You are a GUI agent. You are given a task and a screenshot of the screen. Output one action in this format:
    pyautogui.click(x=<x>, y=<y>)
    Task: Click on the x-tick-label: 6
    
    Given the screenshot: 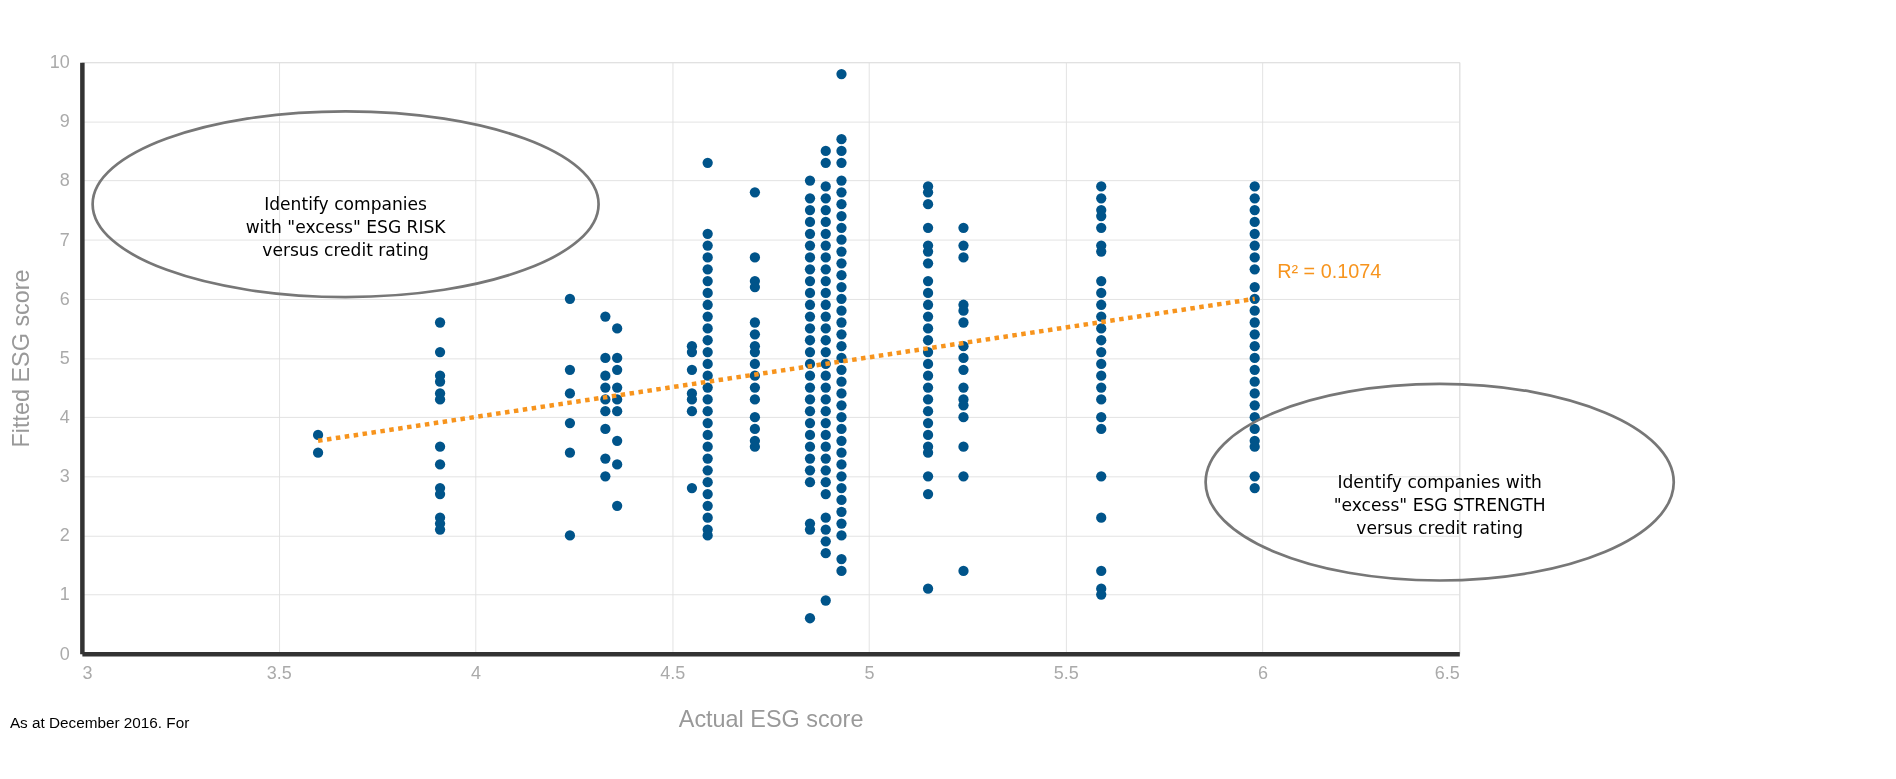 What is the action you would take?
    pyautogui.click(x=1263, y=673)
    